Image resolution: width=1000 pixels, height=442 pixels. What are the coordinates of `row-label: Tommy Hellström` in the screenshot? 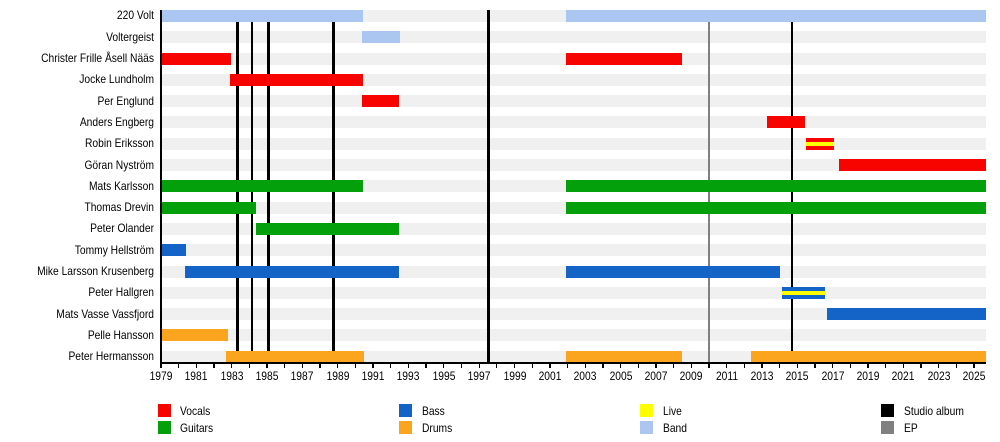 It's located at (114, 249).